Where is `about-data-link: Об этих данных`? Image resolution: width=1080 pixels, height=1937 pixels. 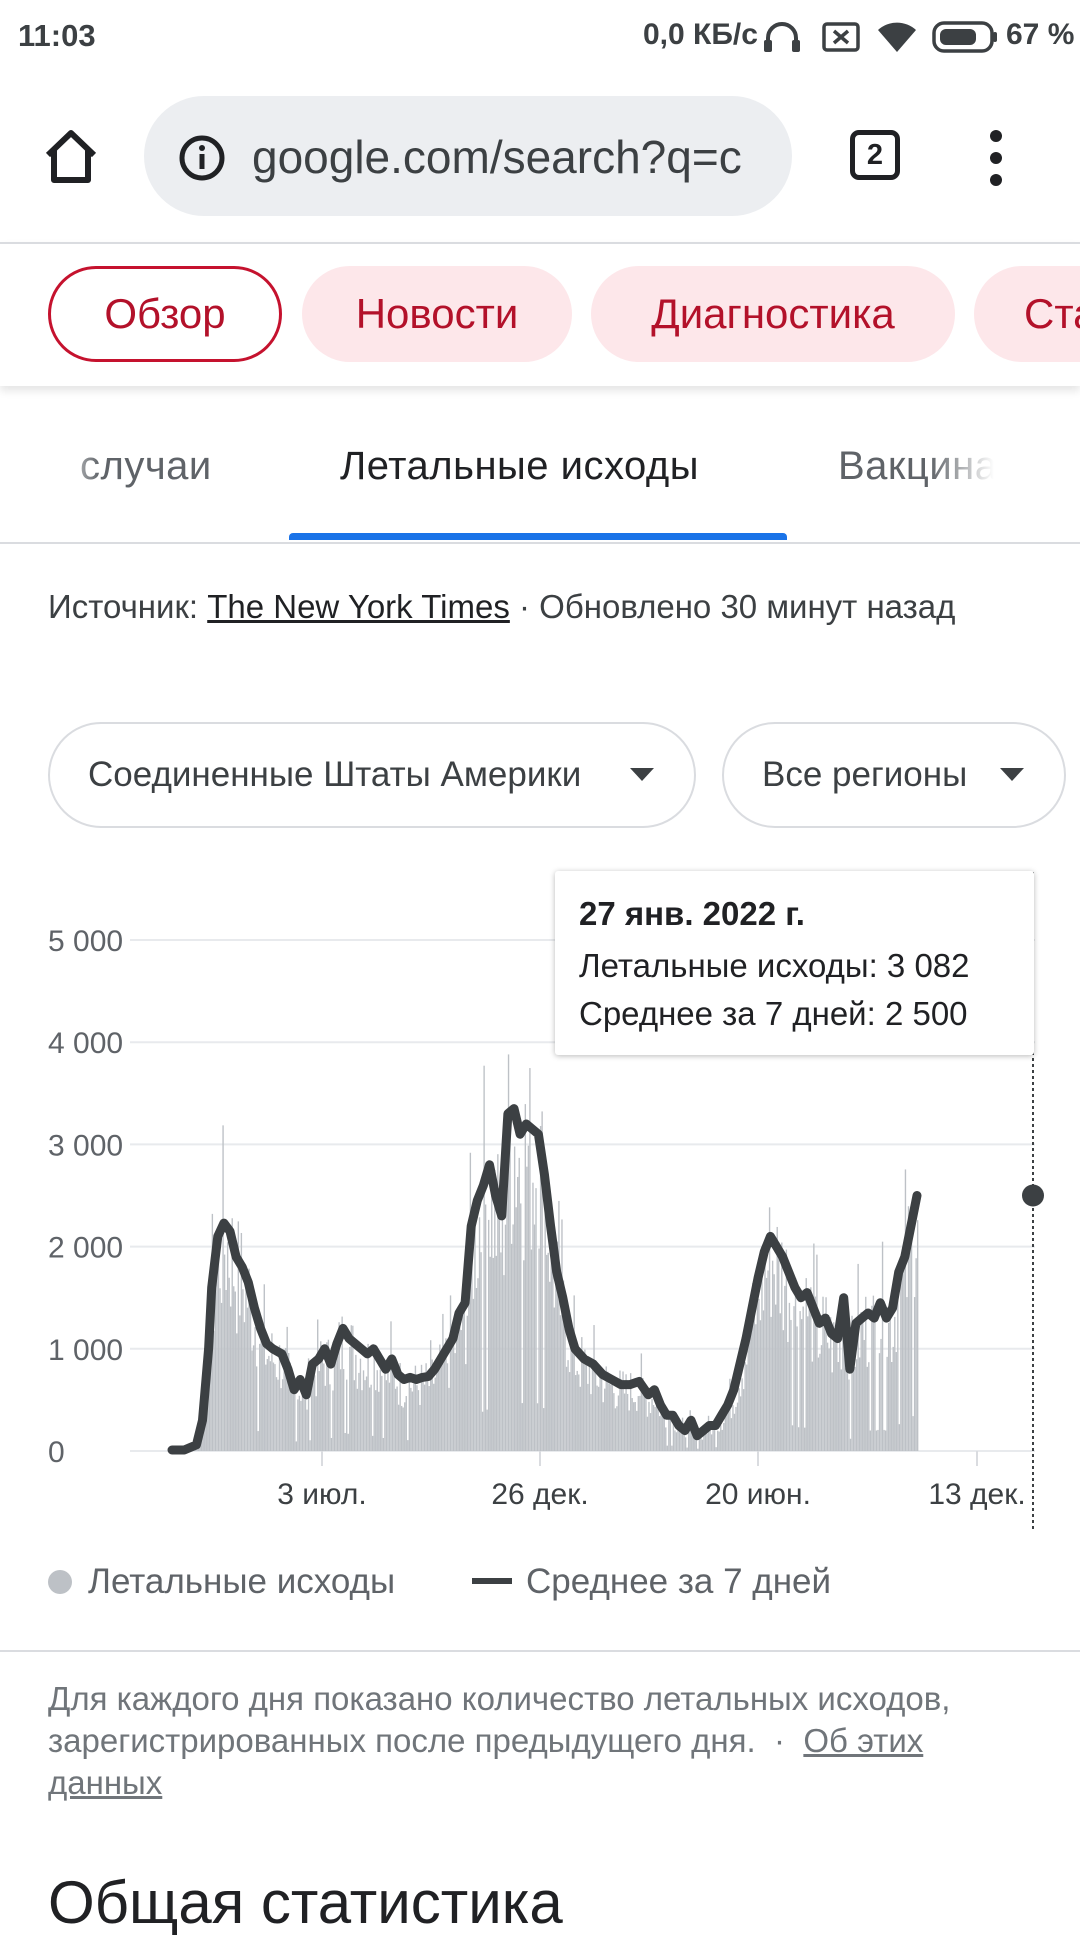 about-data-link: Об этих данных is located at coordinates (486, 1761).